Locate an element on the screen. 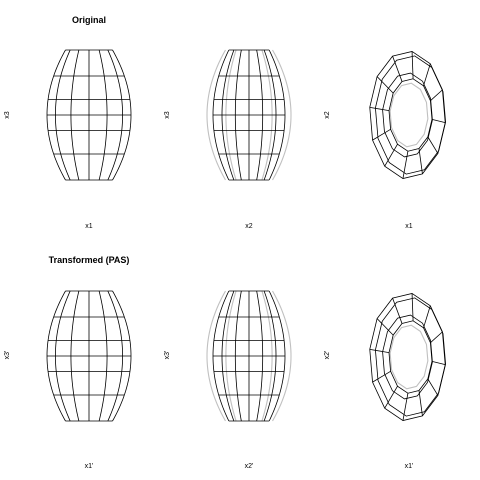  panel-transformed-x1-x3: x1' x3' is located at coordinates (67, 380).